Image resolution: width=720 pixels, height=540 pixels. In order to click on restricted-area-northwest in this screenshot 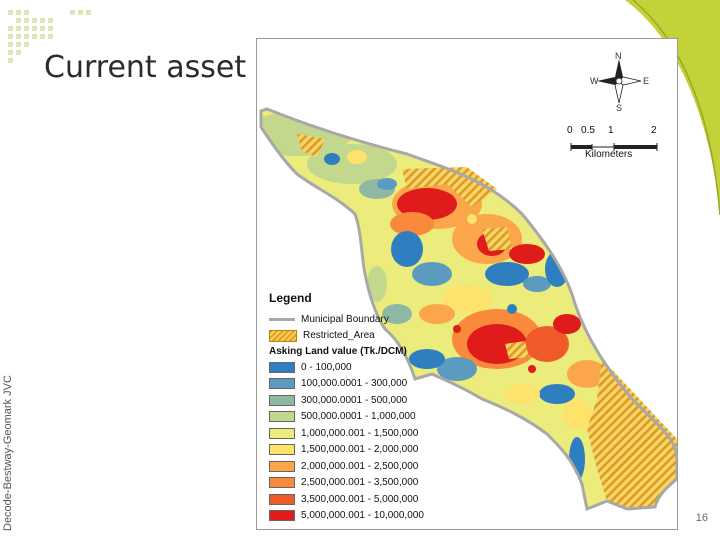, I will do `click(311, 145)`.